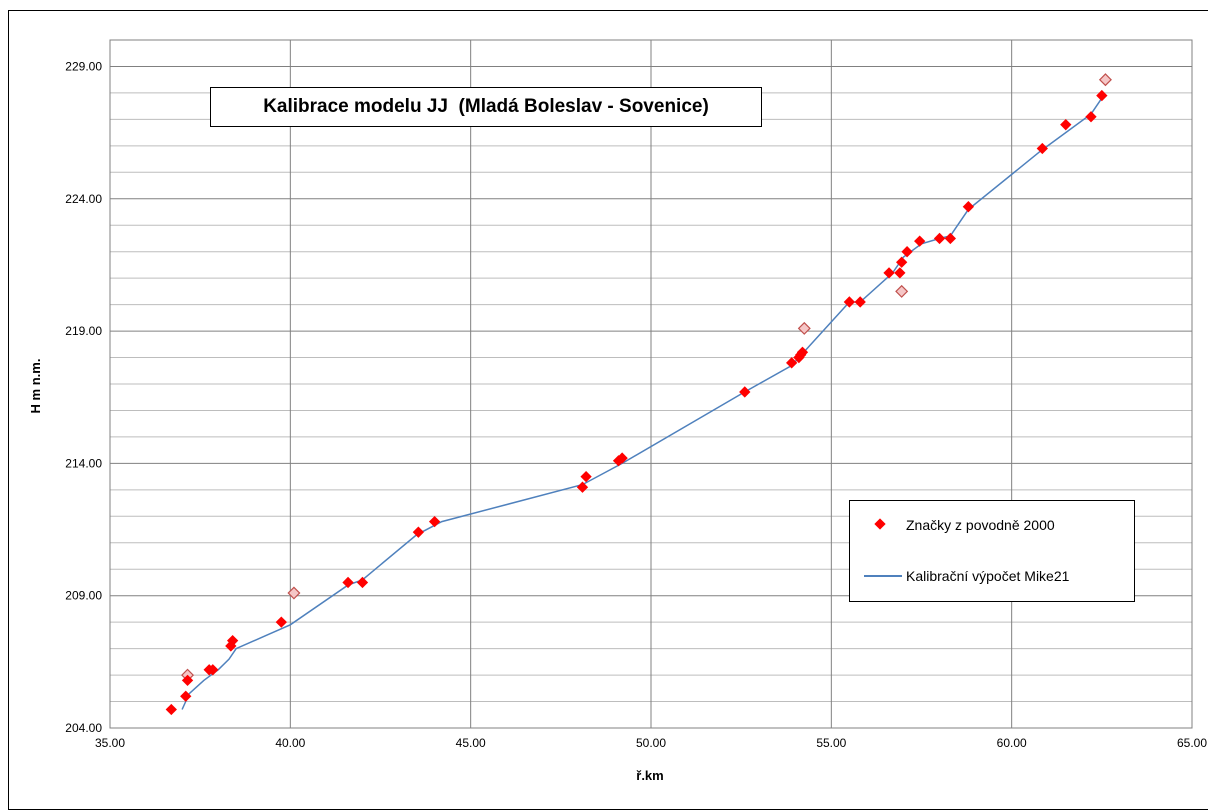 The height and width of the screenshot is (810, 1208). What do you see at coordinates (649, 775) in the screenshot?
I see `x-axis-label: ř.km` at bounding box center [649, 775].